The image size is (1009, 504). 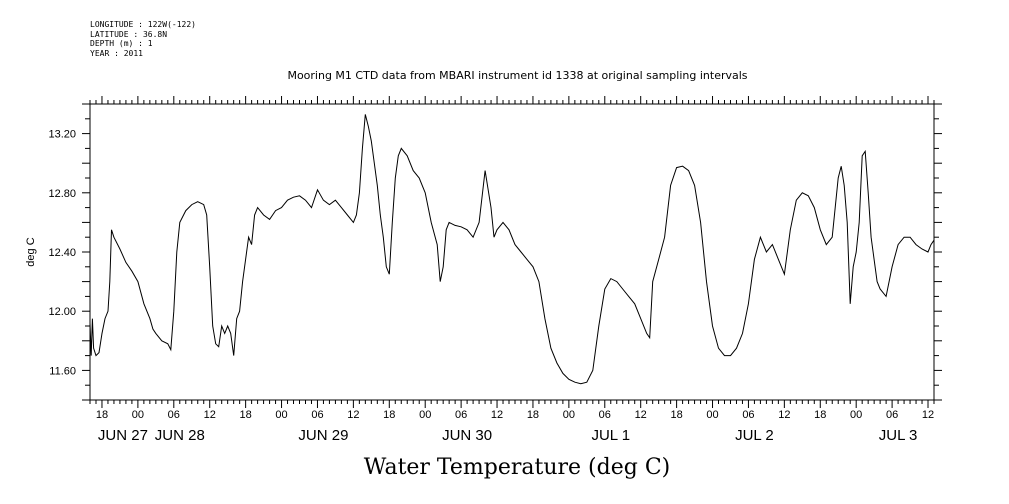 I want to click on y-tick-label: 13.20, so click(x=62, y=135).